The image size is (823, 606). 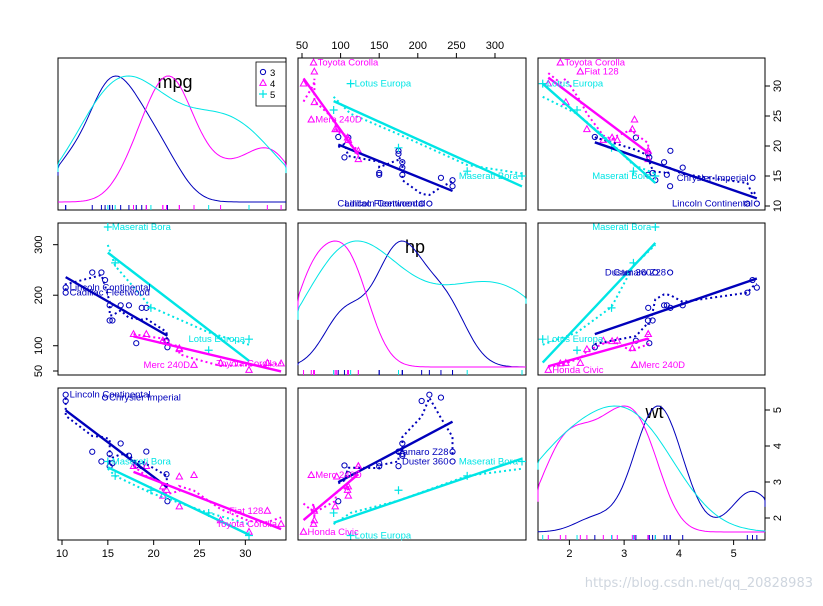 I want to click on car-label-mpg-vs-hp-5: Toyota Corolla, so click(x=348, y=63).